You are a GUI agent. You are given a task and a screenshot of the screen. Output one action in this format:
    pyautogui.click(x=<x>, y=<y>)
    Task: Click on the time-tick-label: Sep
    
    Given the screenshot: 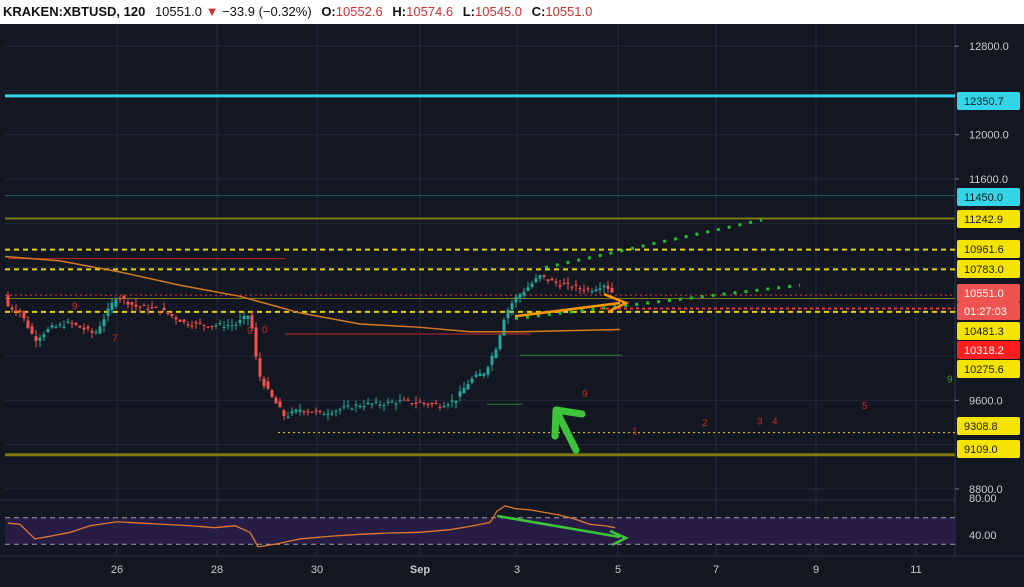 What is the action you would take?
    pyautogui.click(x=420, y=570)
    